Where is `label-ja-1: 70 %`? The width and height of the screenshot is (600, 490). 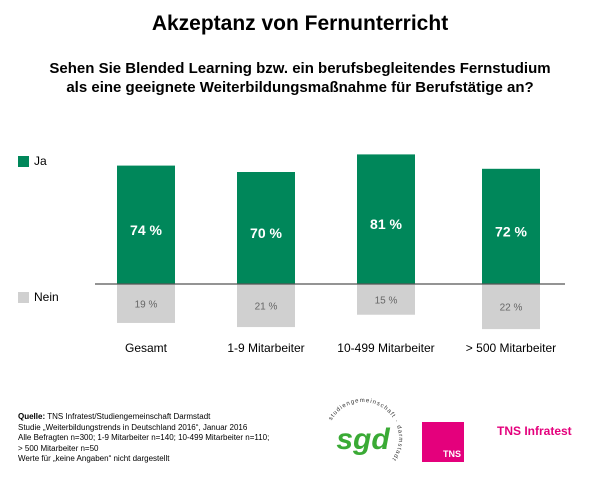 label-ja-1: 70 % is located at coordinates (266, 233).